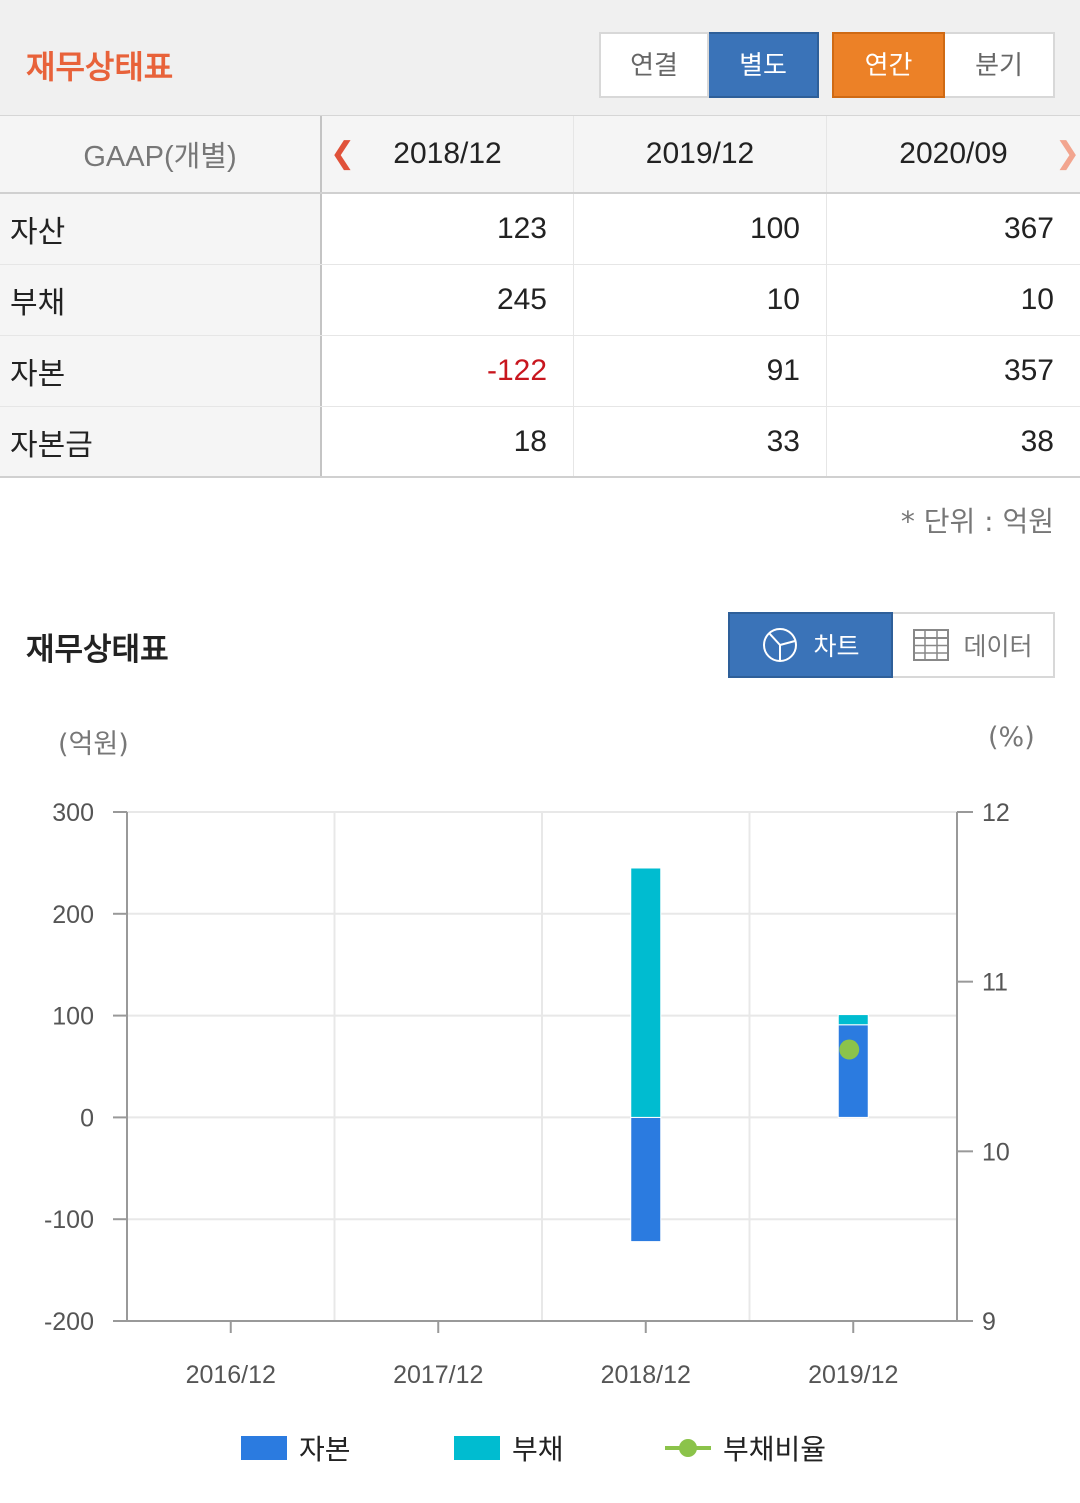  I want to click on chevron-right-icon: ❯, so click(1067, 153).